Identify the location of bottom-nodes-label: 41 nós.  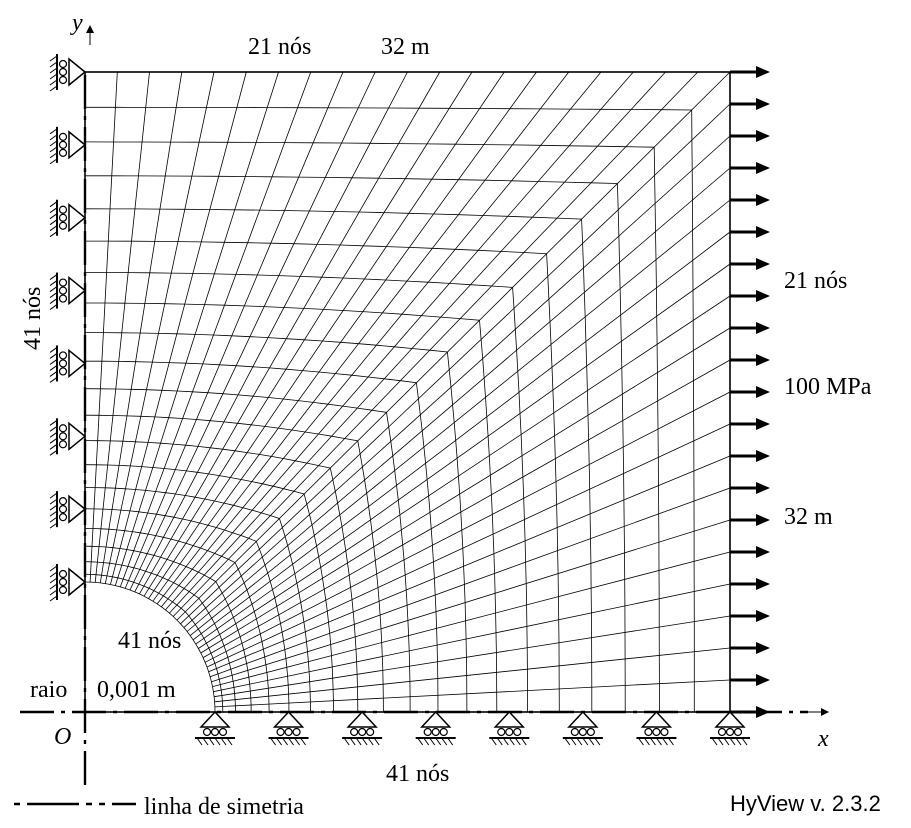
(417, 774).